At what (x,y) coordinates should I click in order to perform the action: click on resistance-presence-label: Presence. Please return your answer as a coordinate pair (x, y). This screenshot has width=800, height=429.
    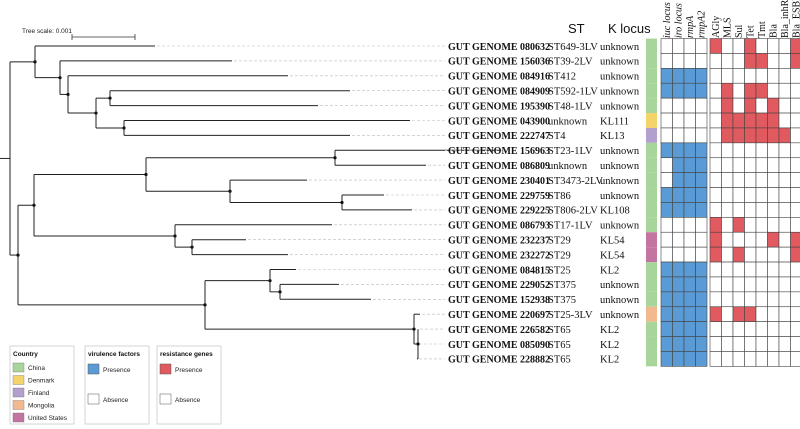
    Looking at the image, I should click on (189, 370).